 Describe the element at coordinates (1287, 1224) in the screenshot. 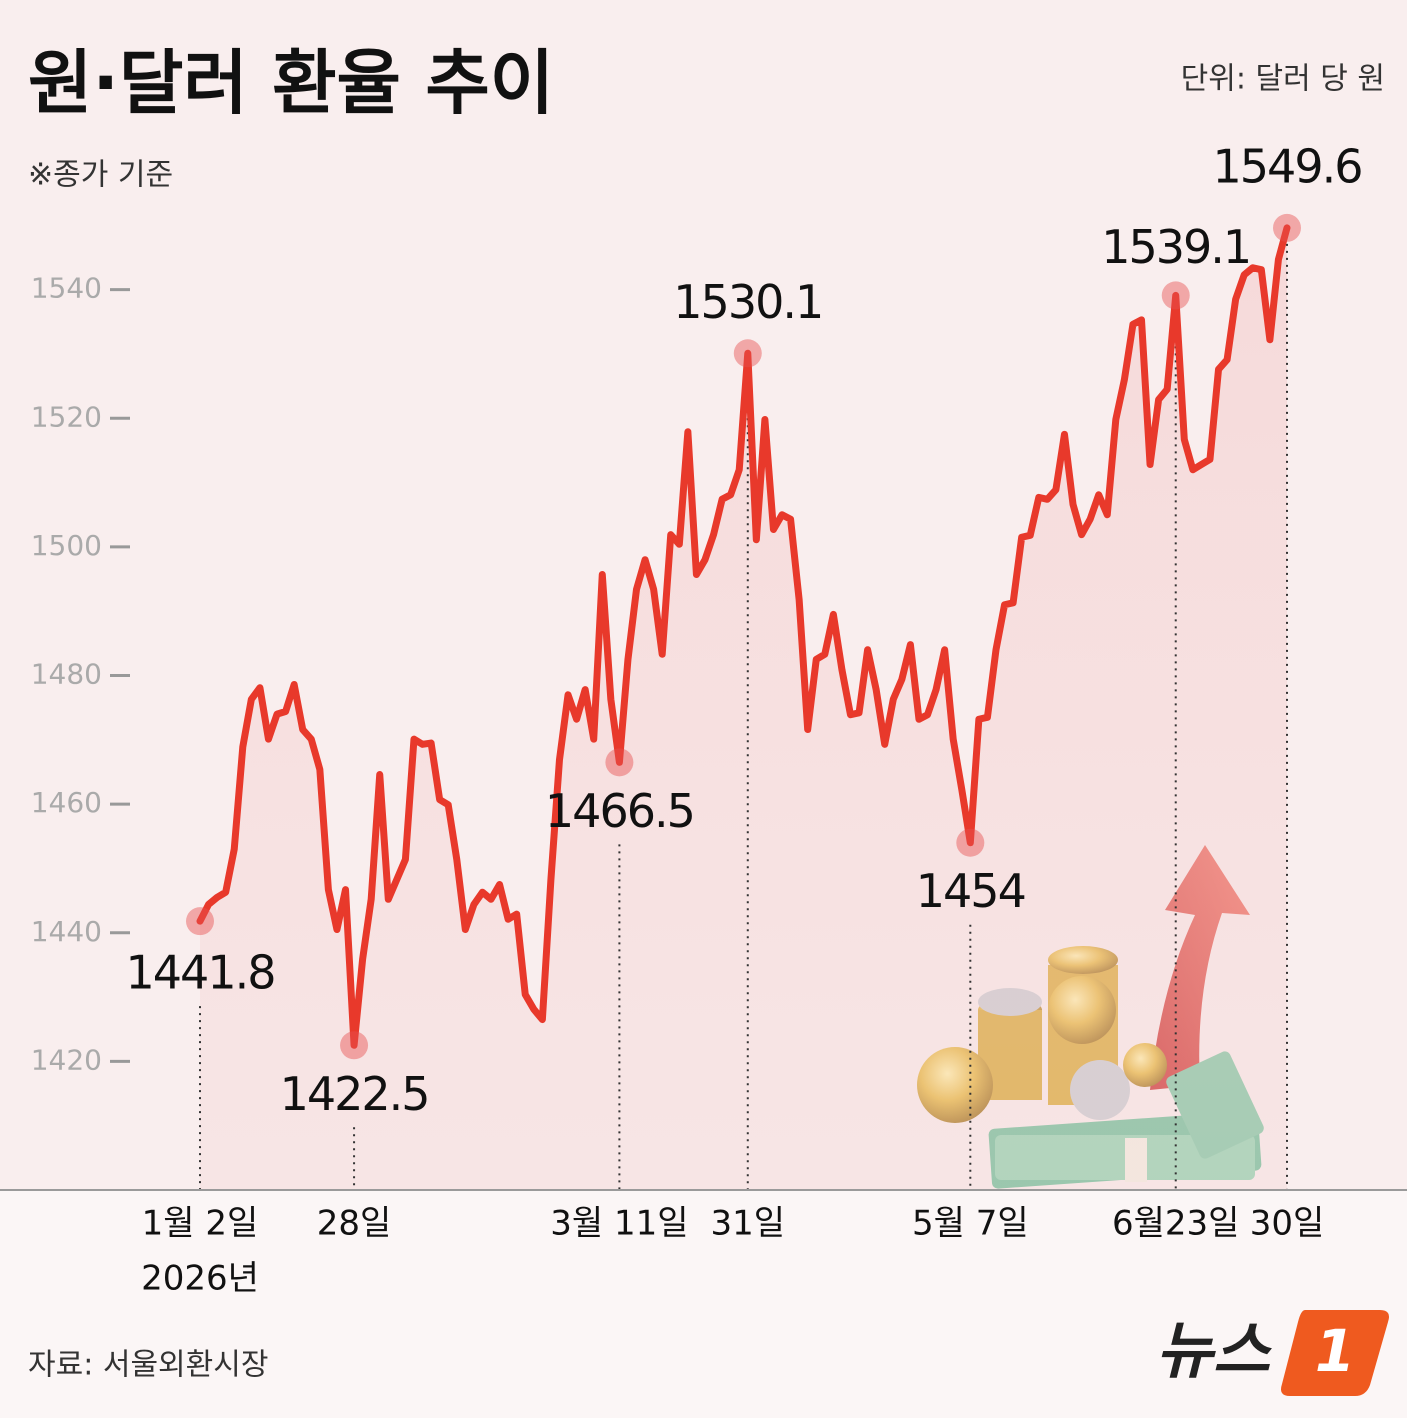

I see `x-tick-label: 30일` at that location.